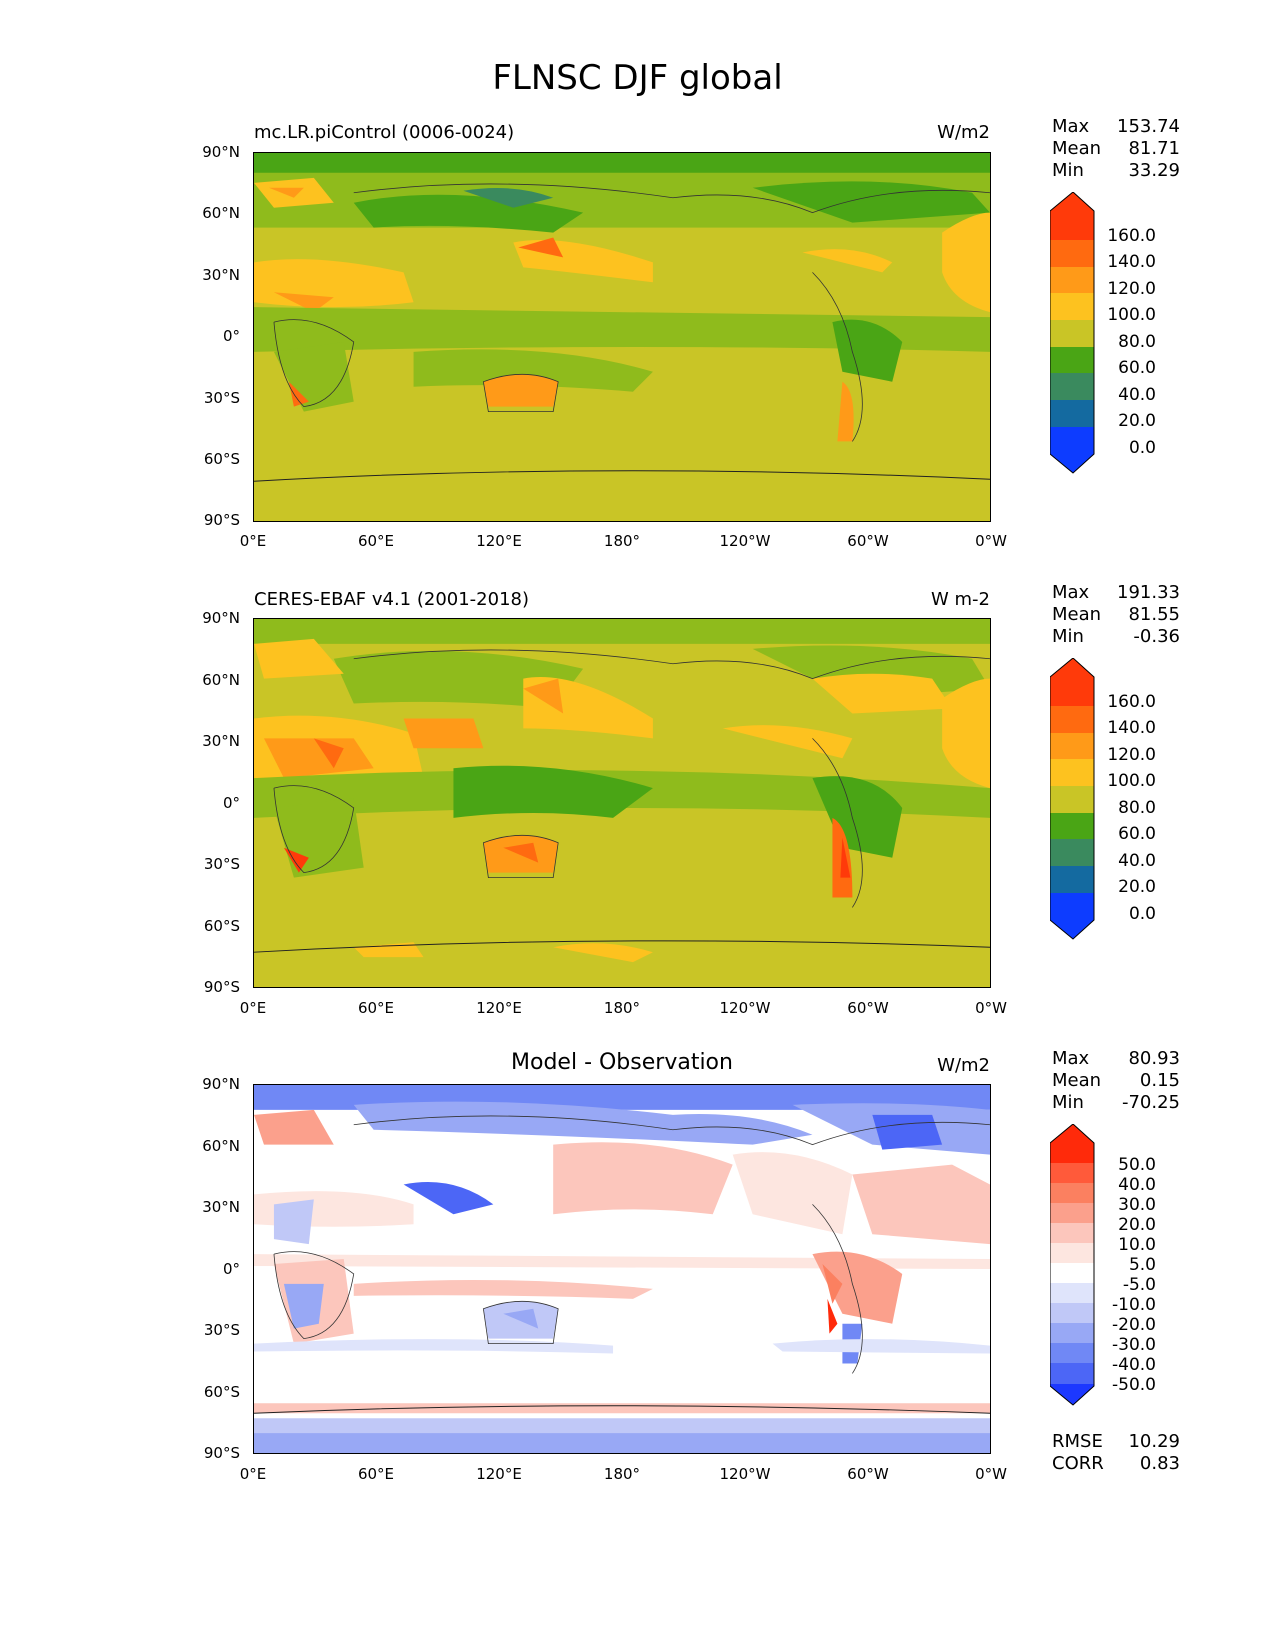 The width and height of the screenshot is (1275, 1650). Describe the element at coordinates (1116, 1080) in the screenshot. I see `stats-box: Max 80.93 Mean 0.15 Min -70.25` at that location.